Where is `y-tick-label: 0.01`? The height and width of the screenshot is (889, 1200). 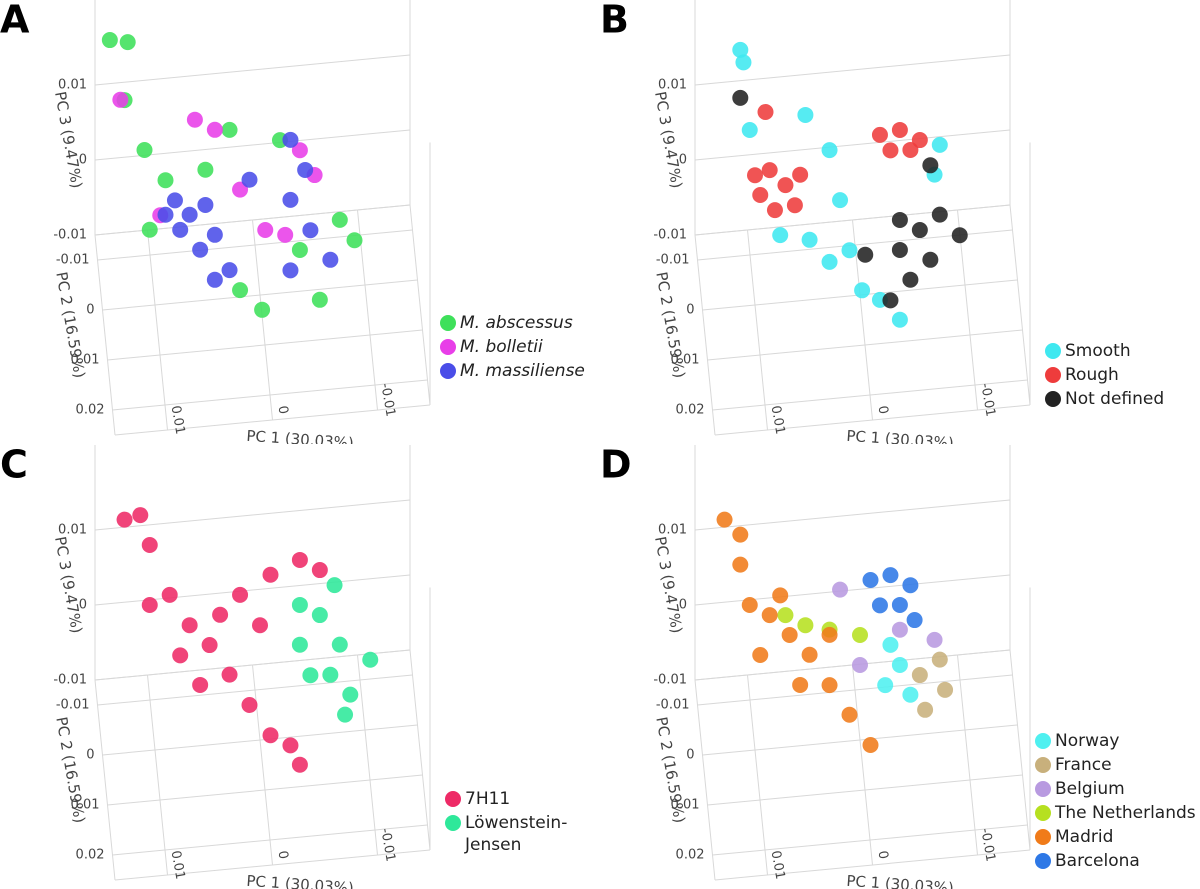
y-tick-label: 0.01 is located at coordinates (685, 805).